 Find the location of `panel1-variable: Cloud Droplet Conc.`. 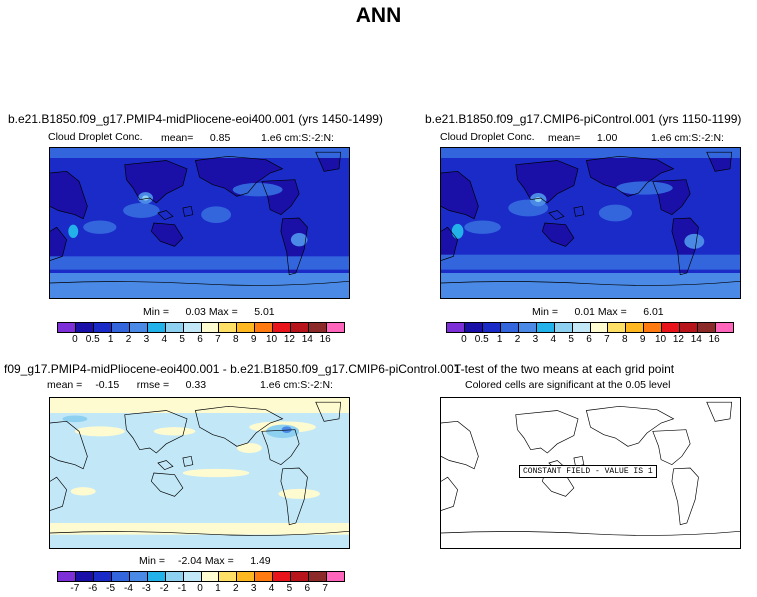

panel1-variable: Cloud Droplet Conc. is located at coordinates (95, 137).